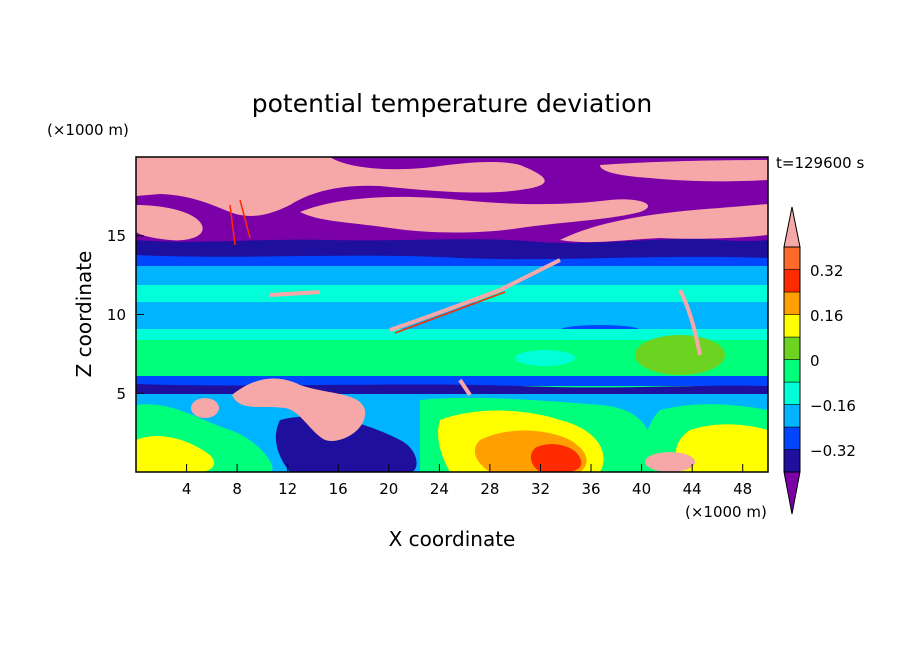  Describe the element at coordinates (489, 489) in the screenshot. I see `x-tick-label: 28` at that location.